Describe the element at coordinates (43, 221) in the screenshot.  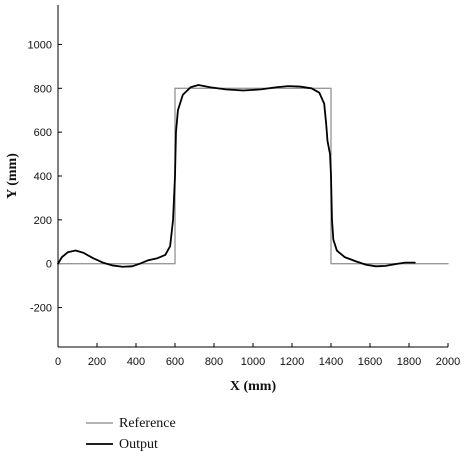
I see `y-tick-label: 200` at that location.